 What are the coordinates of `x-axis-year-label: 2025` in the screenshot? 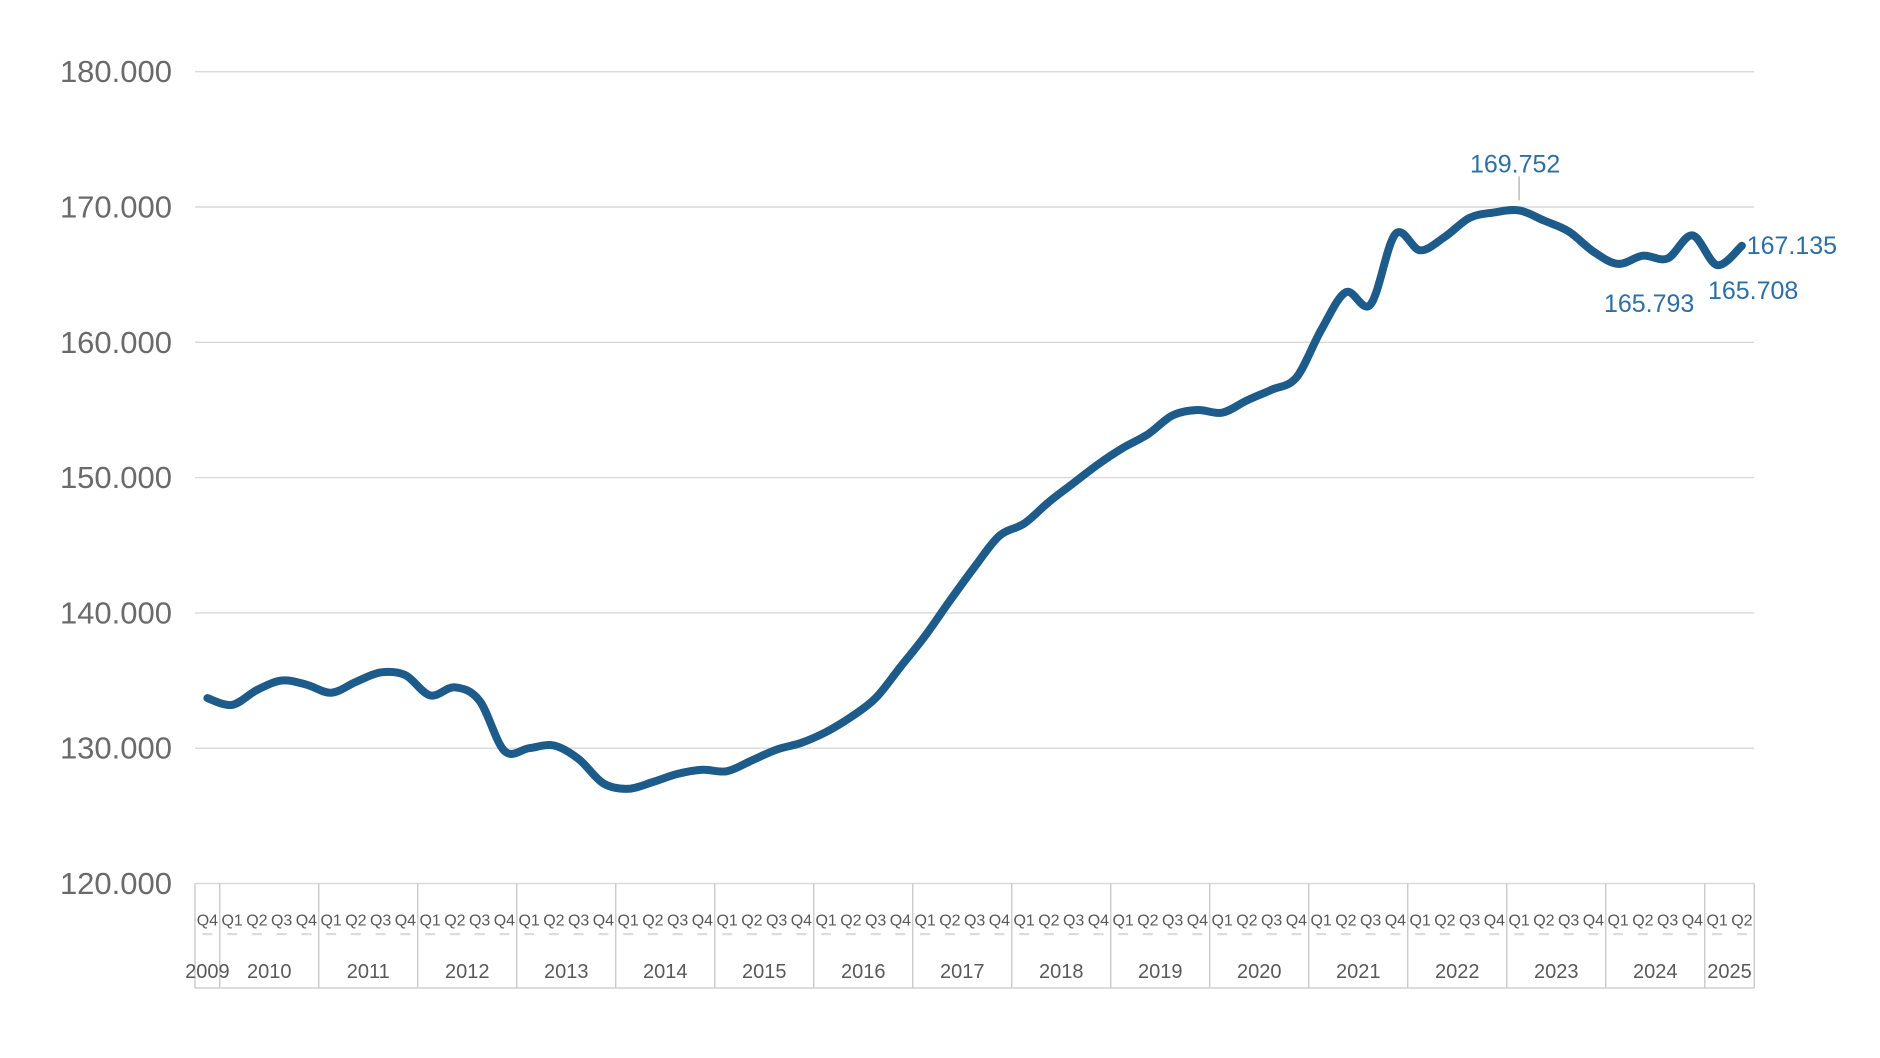 It's located at (1729, 972).